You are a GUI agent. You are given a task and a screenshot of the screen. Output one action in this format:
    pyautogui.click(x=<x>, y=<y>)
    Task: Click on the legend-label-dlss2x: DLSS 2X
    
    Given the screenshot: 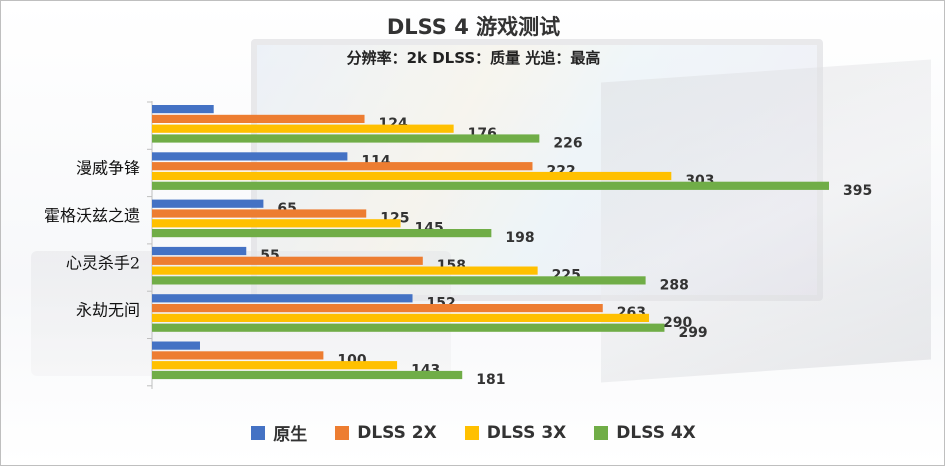 What is the action you would take?
    pyautogui.click(x=397, y=432)
    